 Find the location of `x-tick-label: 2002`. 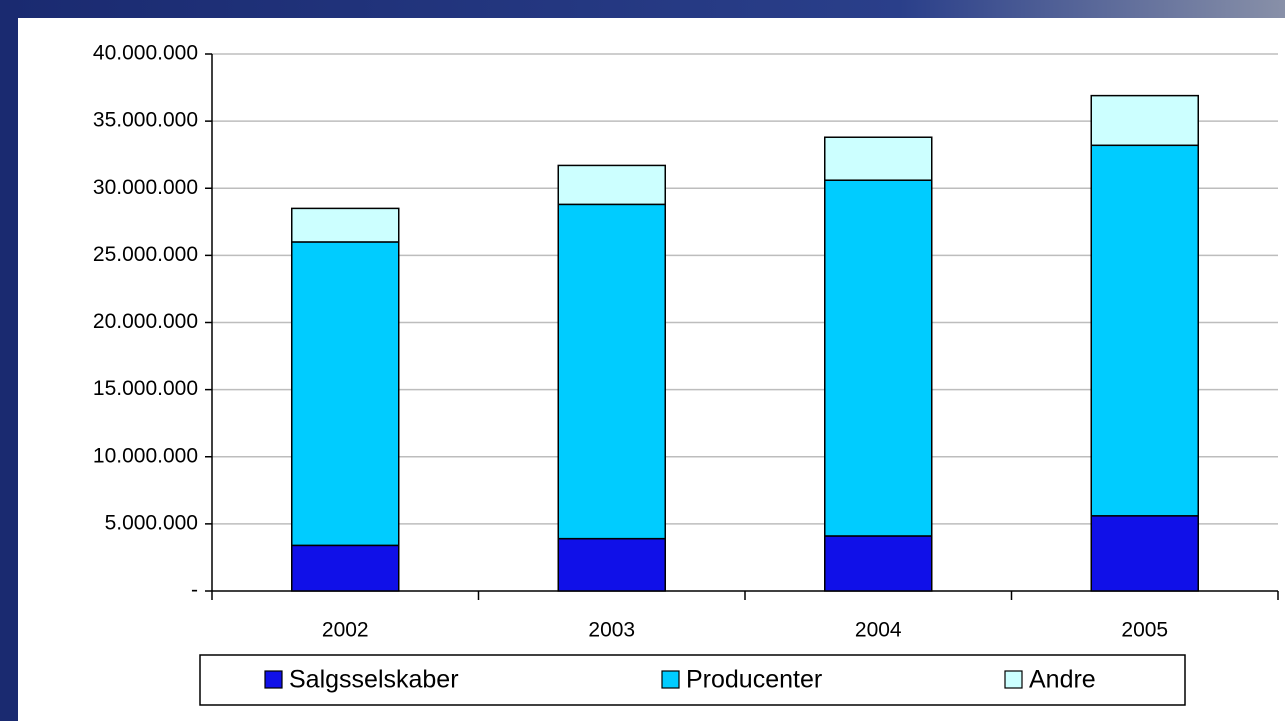

x-tick-label: 2002 is located at coordinates (345, 630).